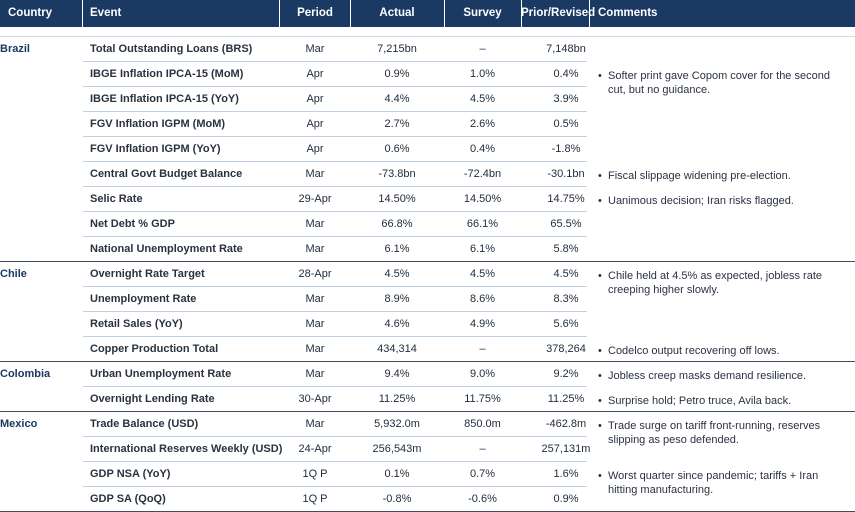 This screenshot has width=855, height=512. Describe the element at coordinates (167, 74) in the screenshot. I see `event-name: IBGE Inflation IPCA-15 (MoM)` at that location.